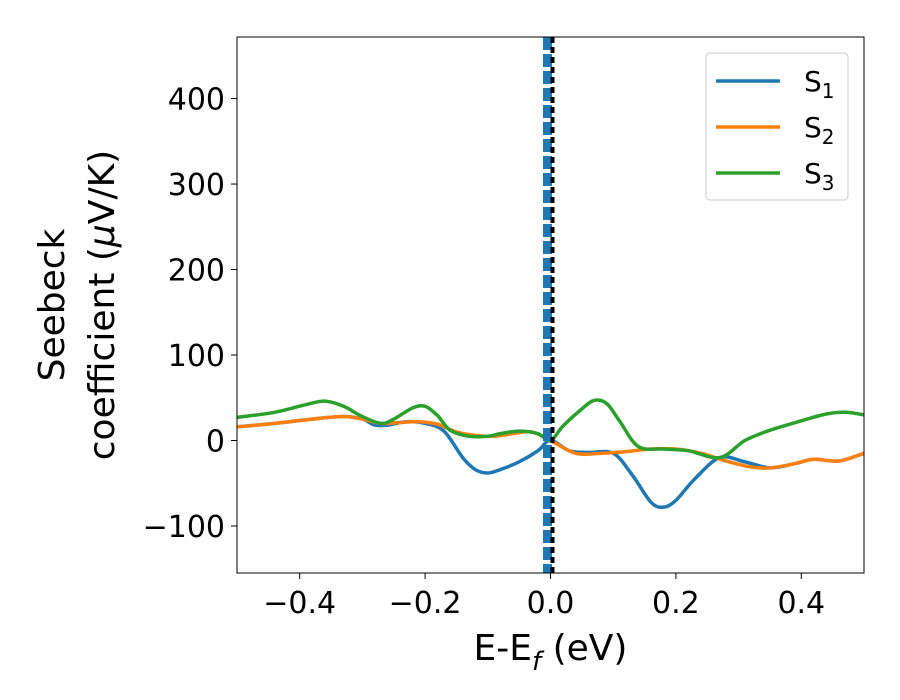 The image size is (900, 700). I want to click on y-tick-label: 0, so click(215, 441).